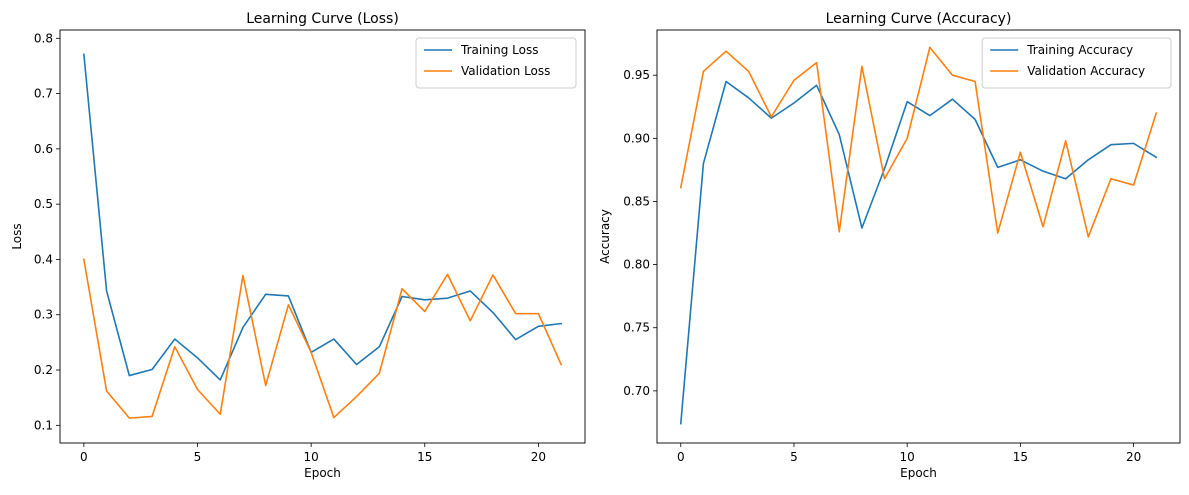  Describe the element at coordinates (1020, 457) in the screenshot. I see `accuracy-xtick-label: 15` at that location.